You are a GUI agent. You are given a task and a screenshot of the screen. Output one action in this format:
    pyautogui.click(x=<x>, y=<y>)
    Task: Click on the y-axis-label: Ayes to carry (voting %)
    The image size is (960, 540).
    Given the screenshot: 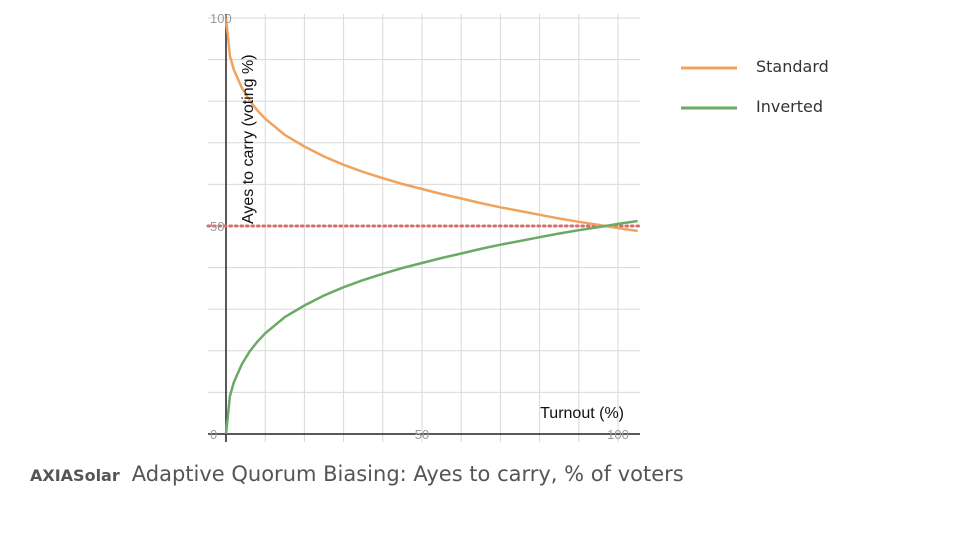 What is the action you would take?
    pyautogui.click(x=248, y=139)
    